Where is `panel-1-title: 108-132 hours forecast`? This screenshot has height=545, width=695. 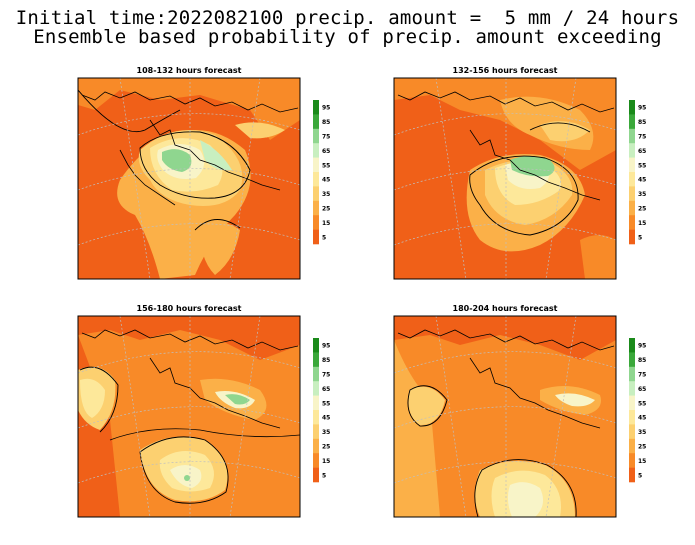 panel-1-title: 108-132 hours forecast is located at coordinates (189, 70).